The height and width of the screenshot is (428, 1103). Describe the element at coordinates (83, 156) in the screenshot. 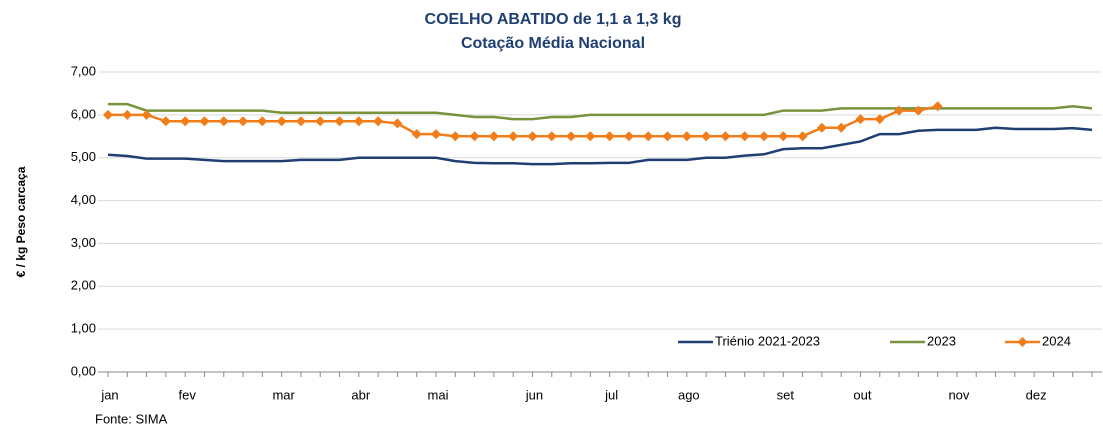

I see `y-tick-label: 5,00` at that location.